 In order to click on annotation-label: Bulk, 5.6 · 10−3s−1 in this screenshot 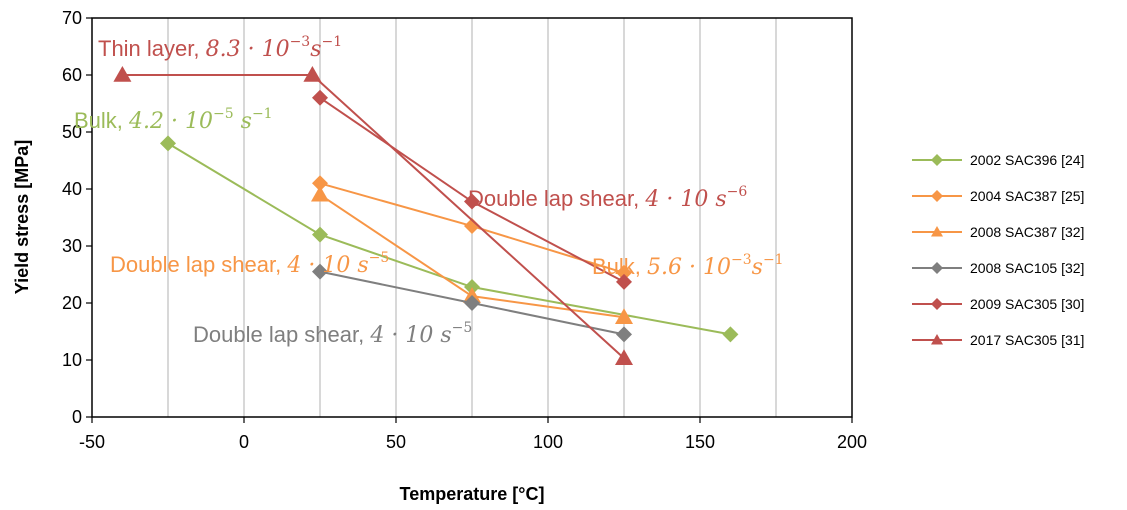, I will do `click(688, 266)`.